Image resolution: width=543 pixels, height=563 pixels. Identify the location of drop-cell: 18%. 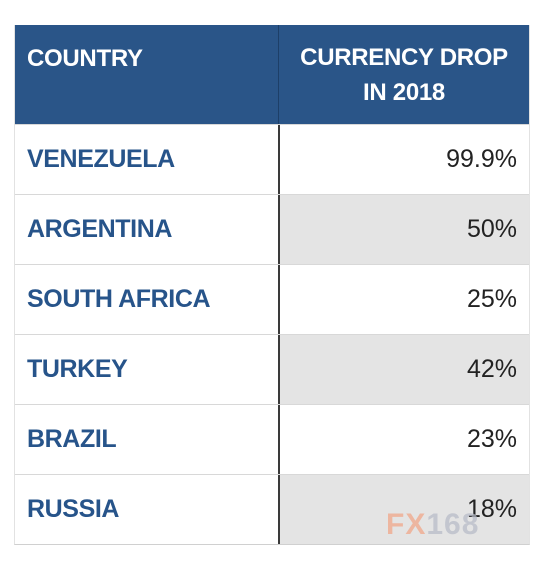
(403, 509).